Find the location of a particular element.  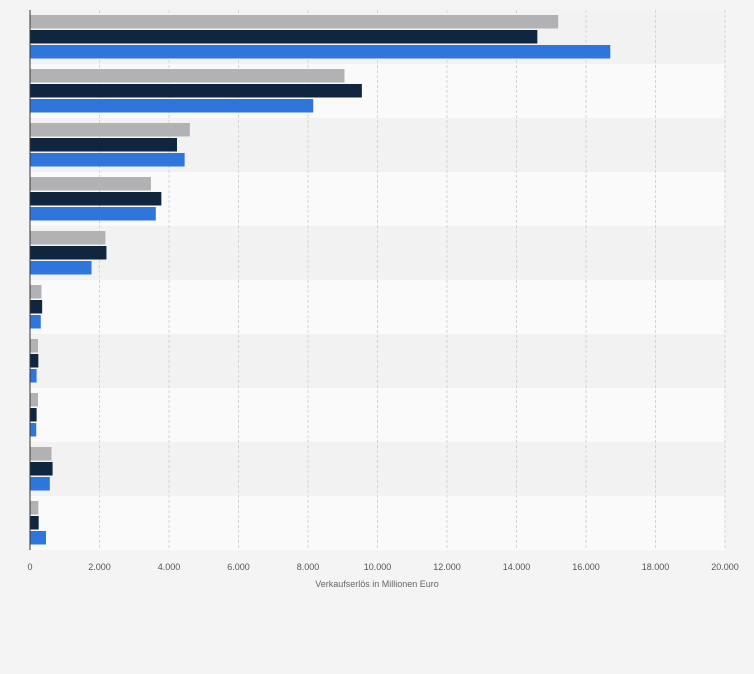

x-tick-label: 4.000 is located at coordinates (169, 567).